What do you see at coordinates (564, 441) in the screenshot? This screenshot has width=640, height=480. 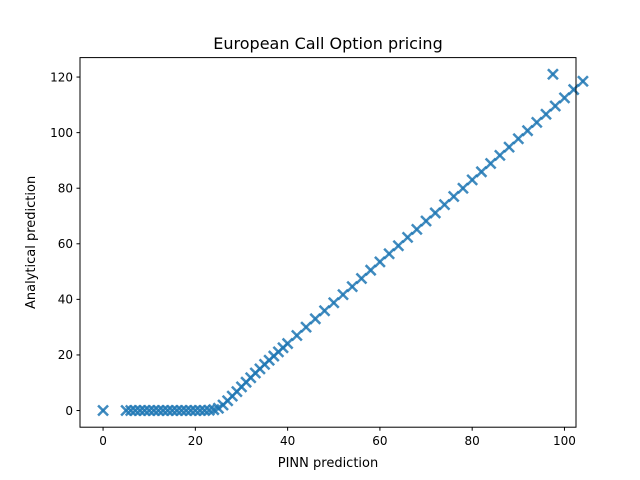 I see `x-tick-label: 100` at bounding box center [564, 441].